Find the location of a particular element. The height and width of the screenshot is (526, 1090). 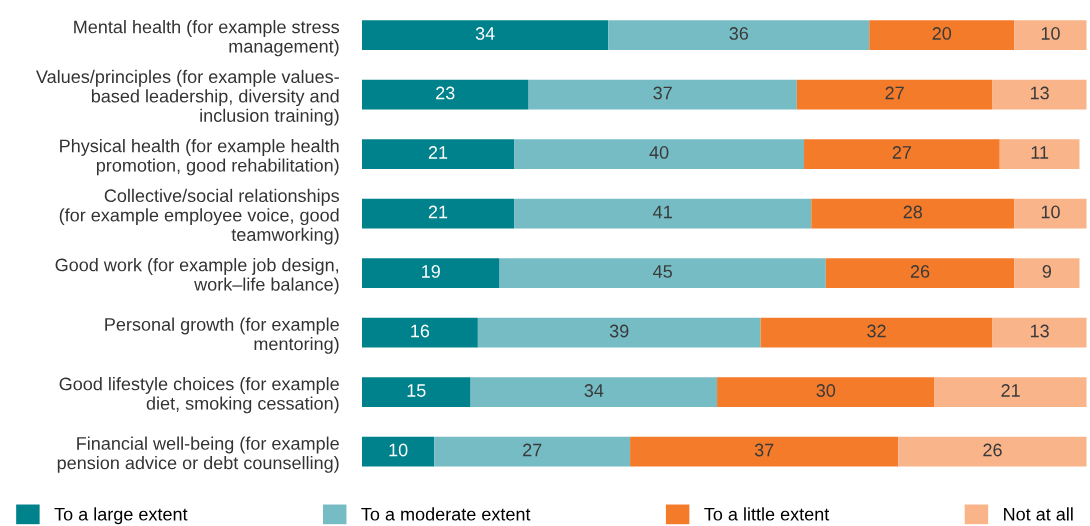

data-label: 36 is located at coordinates (739, 33).